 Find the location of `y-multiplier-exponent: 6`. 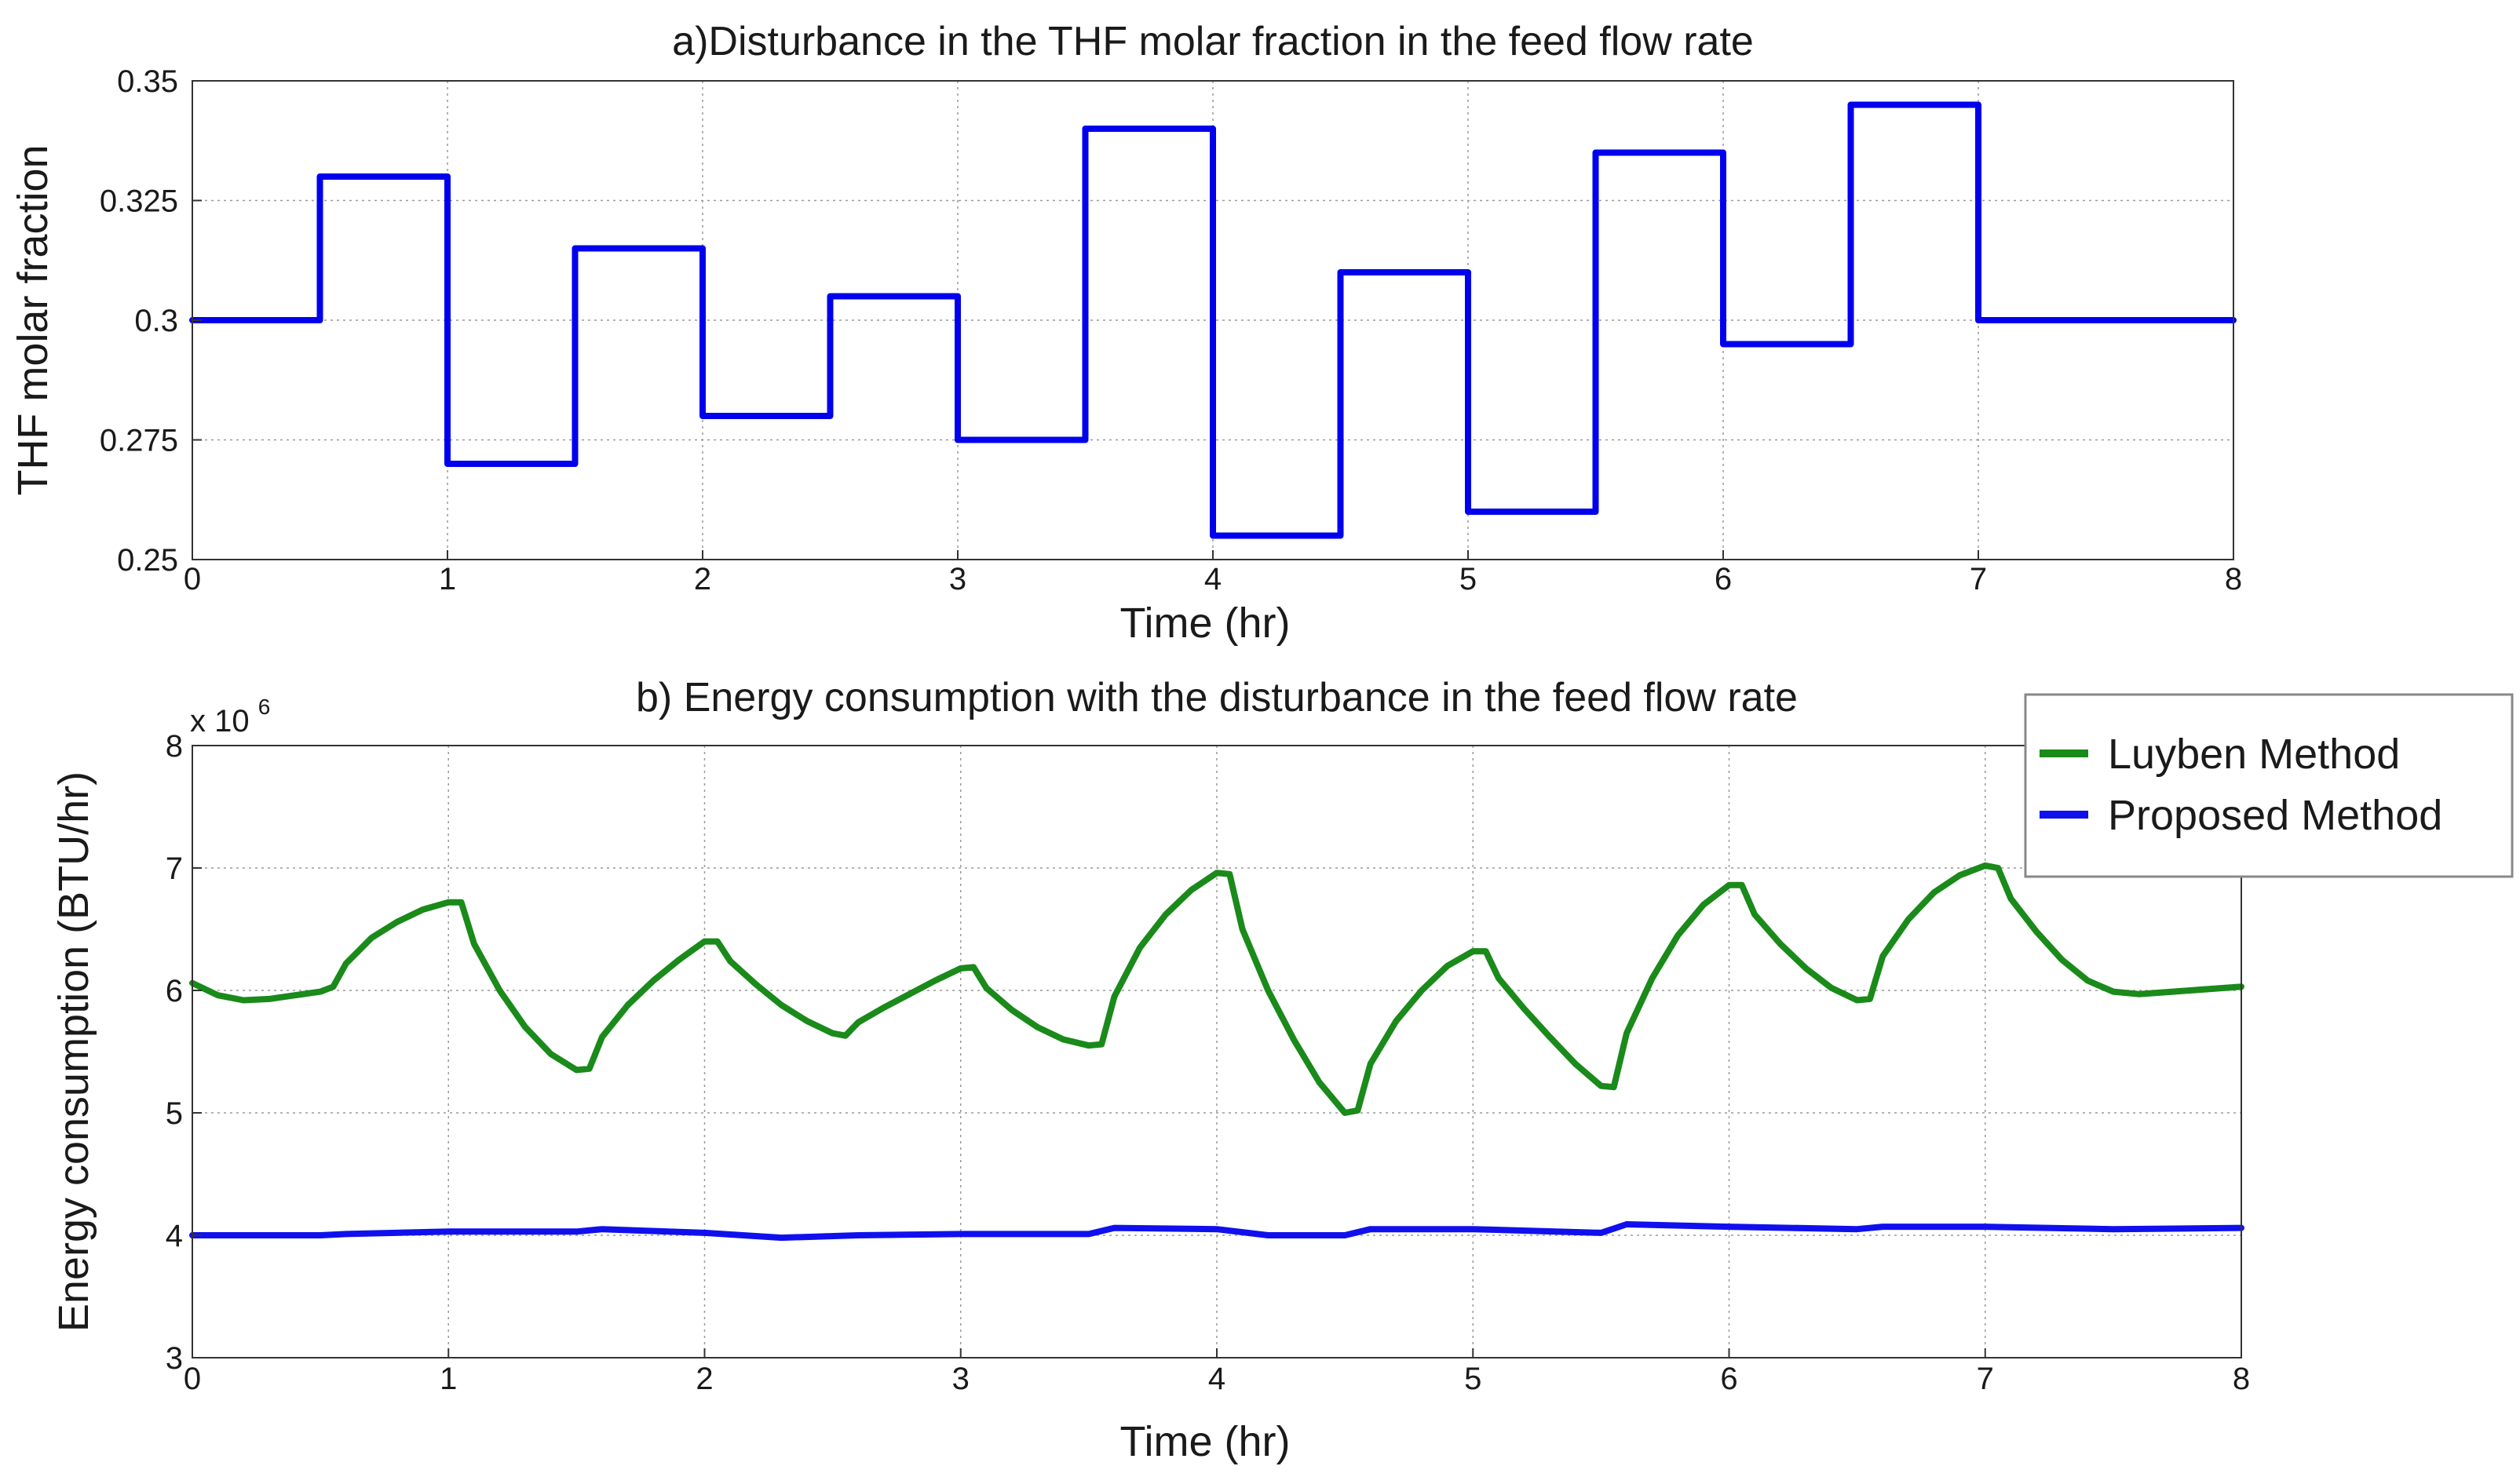

y-multiplier-exponent: 6 is located at coordinates (264, 707).